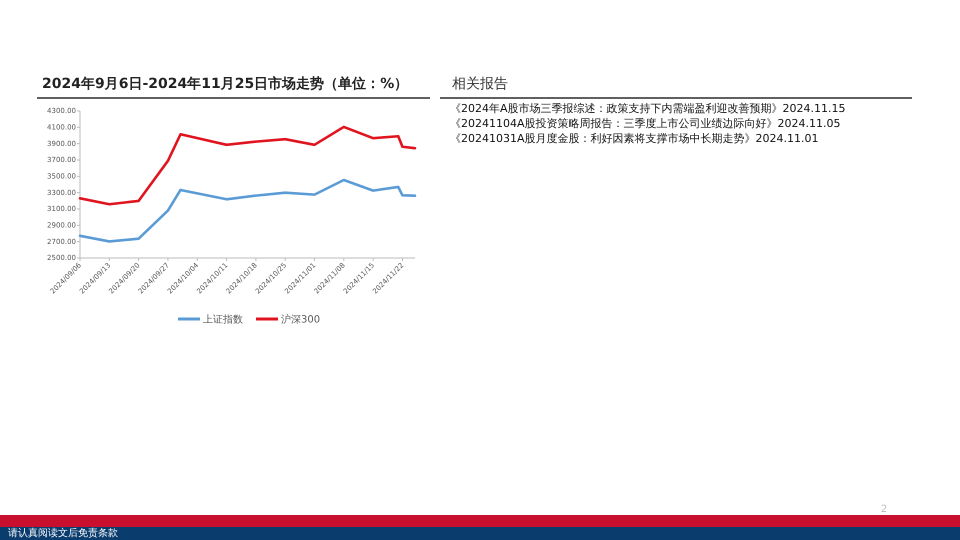 The image size is (960, 540). What do you see at coordinates (480, 84) in the screenshot?
I see `text: 相关报告` at bounding box center [480, 84].